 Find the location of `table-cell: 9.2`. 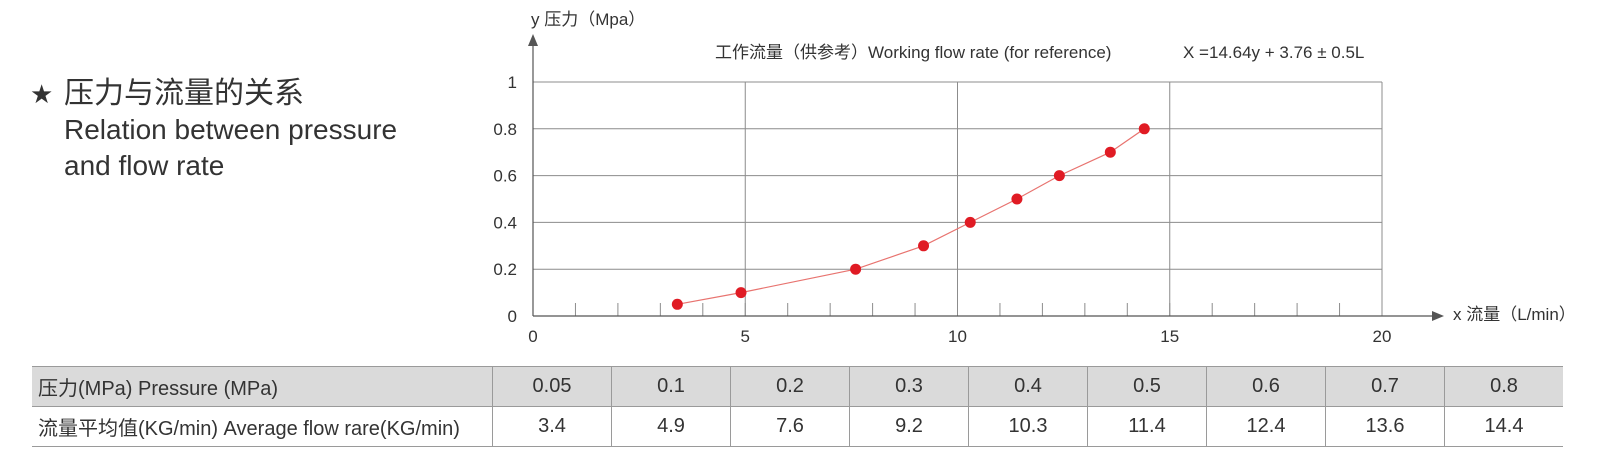

table-cell: 9.2 is located at coordinates (909, 426).